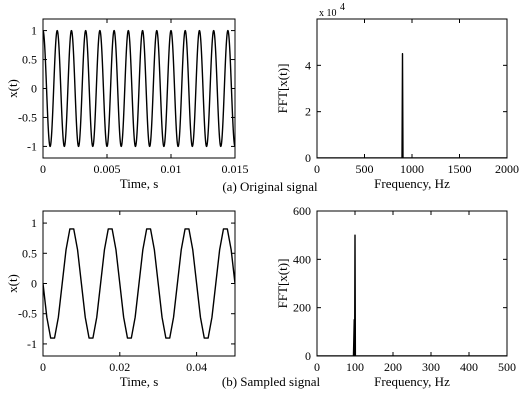 The width and height of the screenshot is (526, 402). I want to click on x-tick-label: 0.005, so click(107, 169).